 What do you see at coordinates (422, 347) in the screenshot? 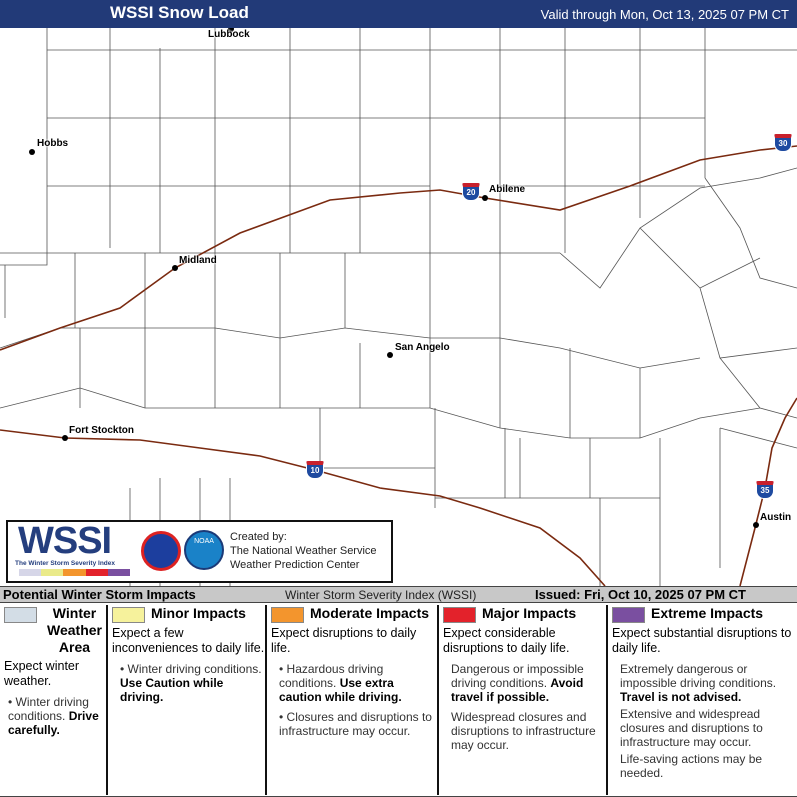
I see `city-label-san-angelo: San Angelo` at bounding box center [422, 347].